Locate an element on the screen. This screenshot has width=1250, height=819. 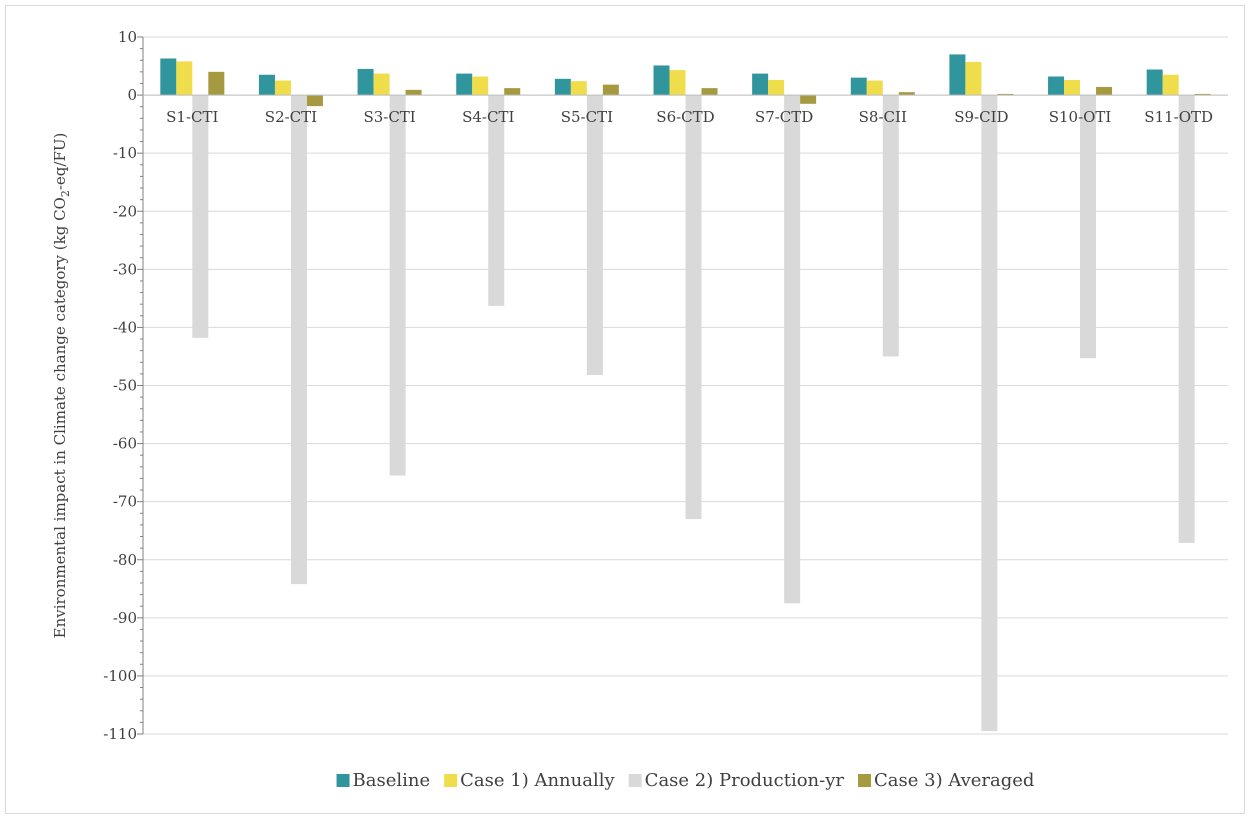
y-tick-label: -90 is located at coordinates (125, 618).